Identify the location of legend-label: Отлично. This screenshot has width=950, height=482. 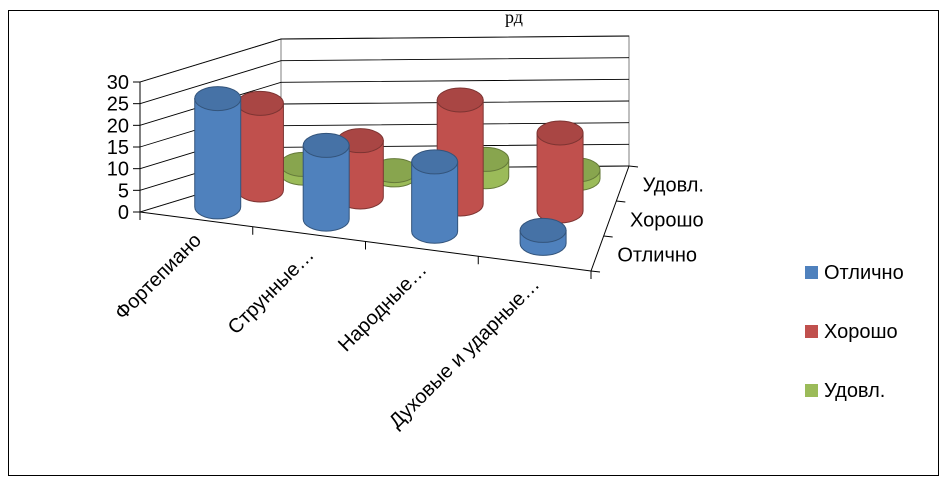
(864, 273).